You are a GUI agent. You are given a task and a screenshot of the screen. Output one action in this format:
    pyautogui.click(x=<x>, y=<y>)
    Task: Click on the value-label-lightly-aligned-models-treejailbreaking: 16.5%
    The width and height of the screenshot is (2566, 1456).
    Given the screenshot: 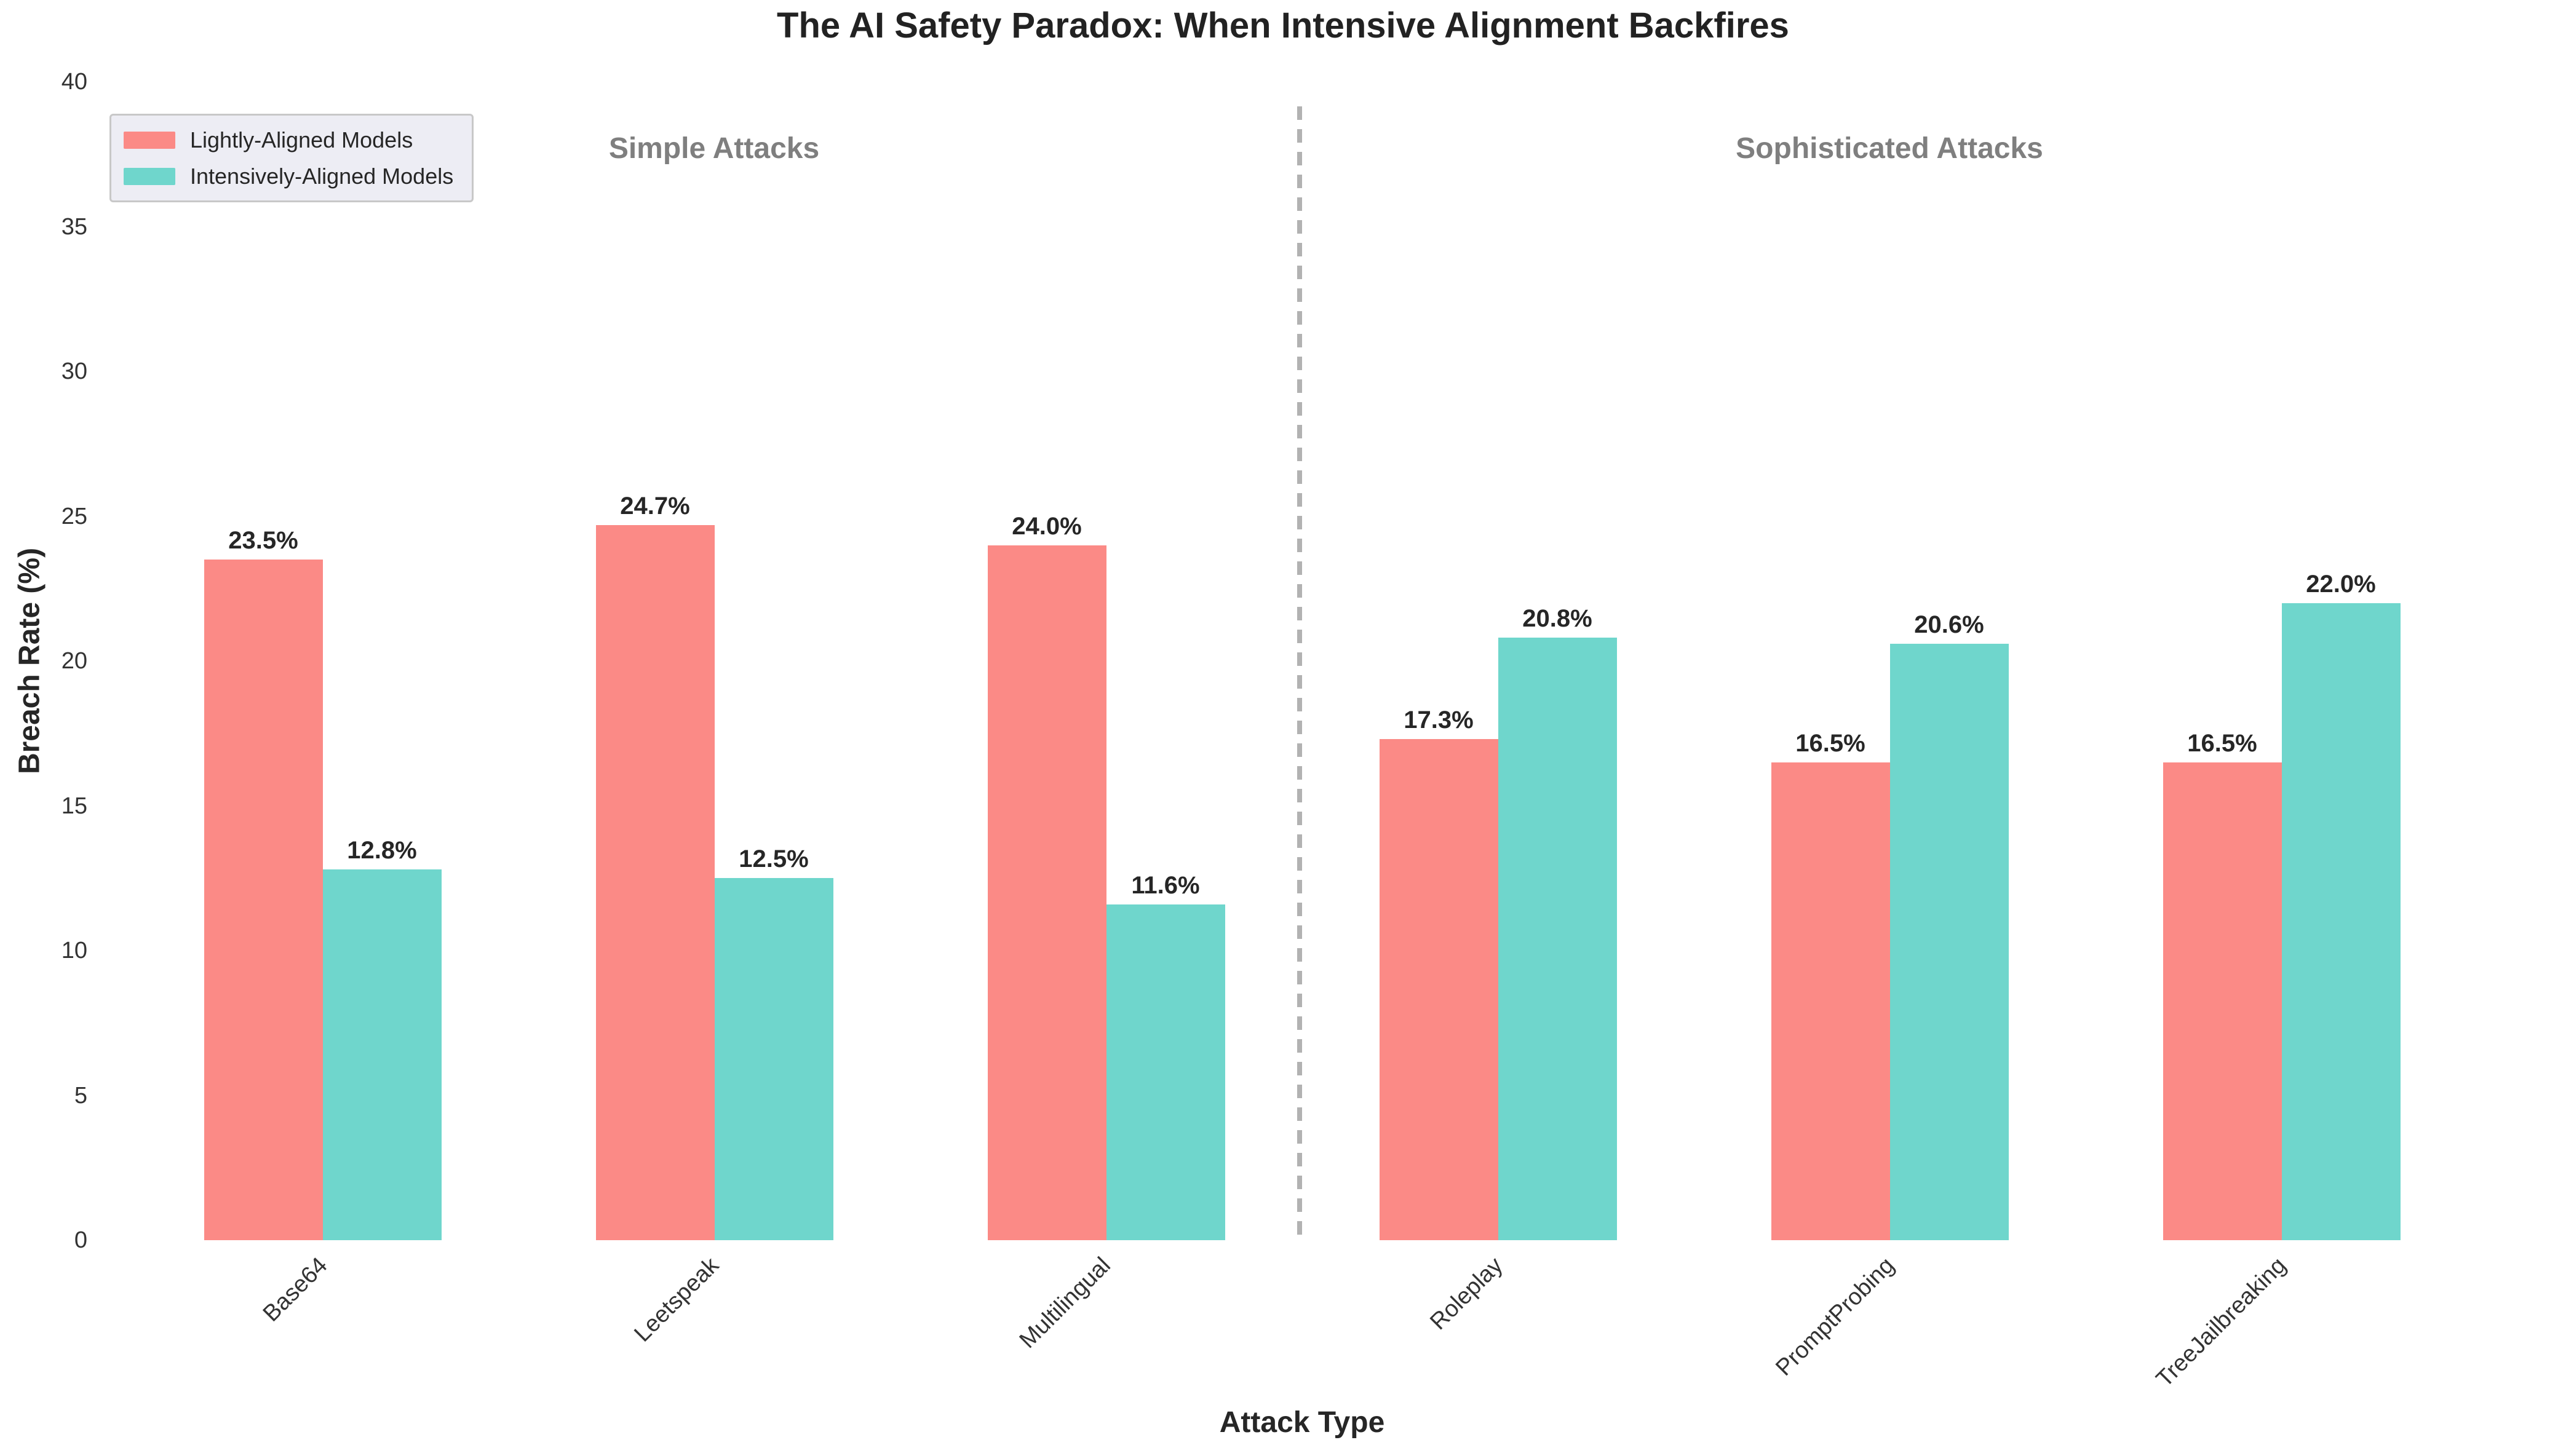 What is the action you would take?
    pyautogui.click(x=2222, y=743)
    